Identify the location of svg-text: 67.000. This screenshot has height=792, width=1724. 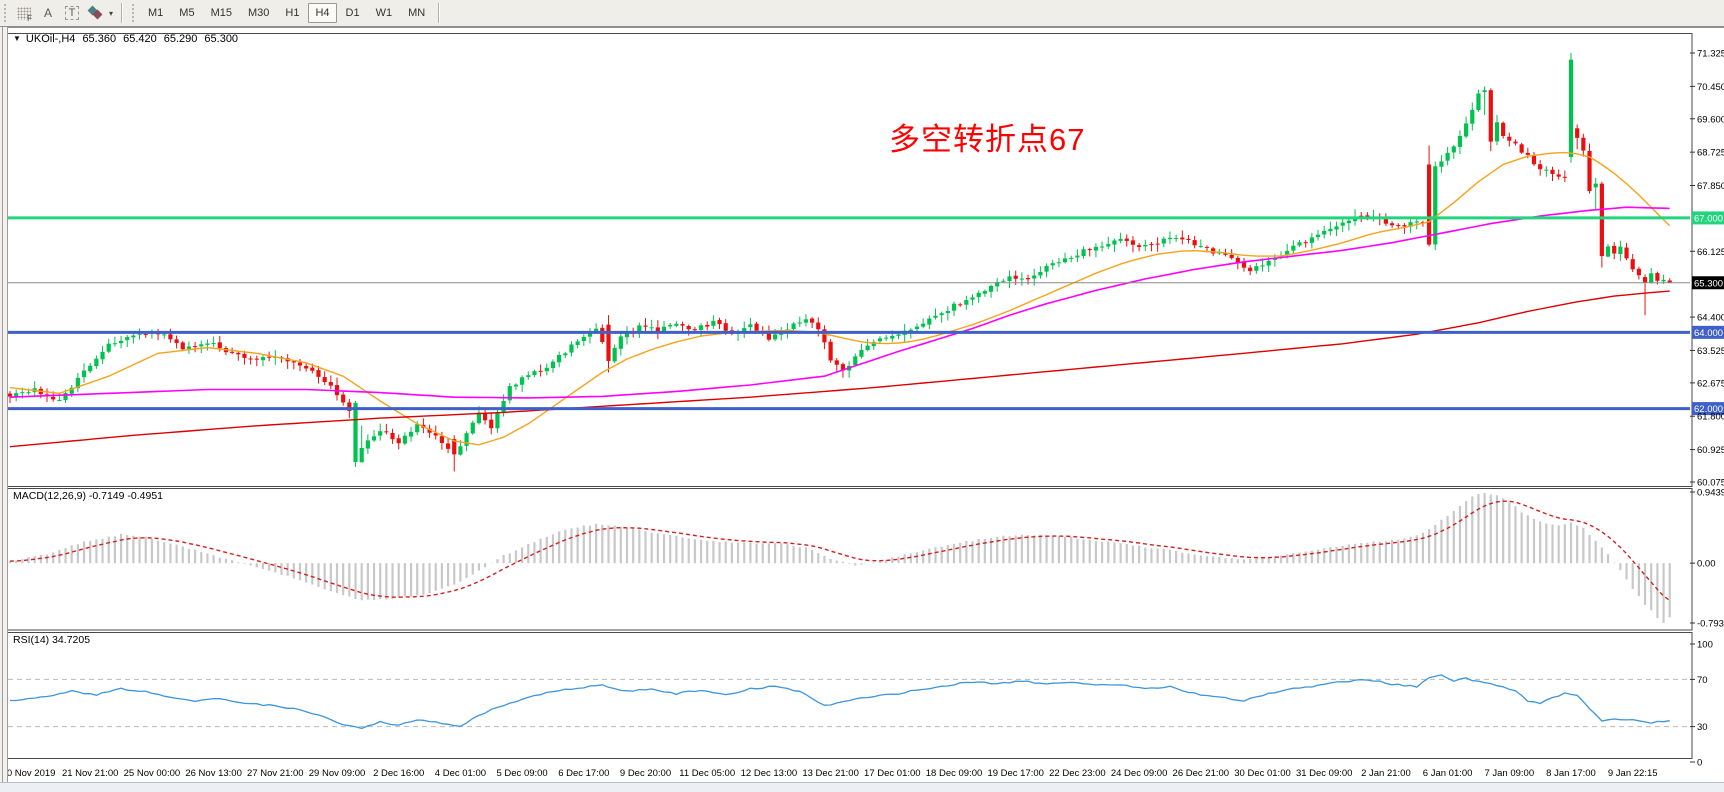
(1708, 218).